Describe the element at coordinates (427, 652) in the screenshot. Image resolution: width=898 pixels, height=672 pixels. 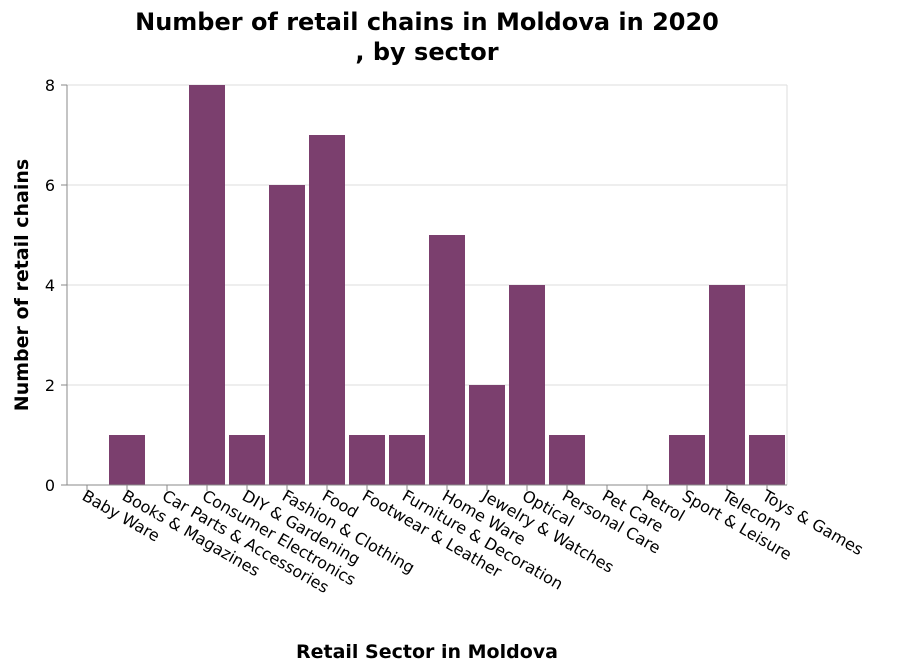
I see `x-axis-title: Retail Sector in Moldova` at that location.